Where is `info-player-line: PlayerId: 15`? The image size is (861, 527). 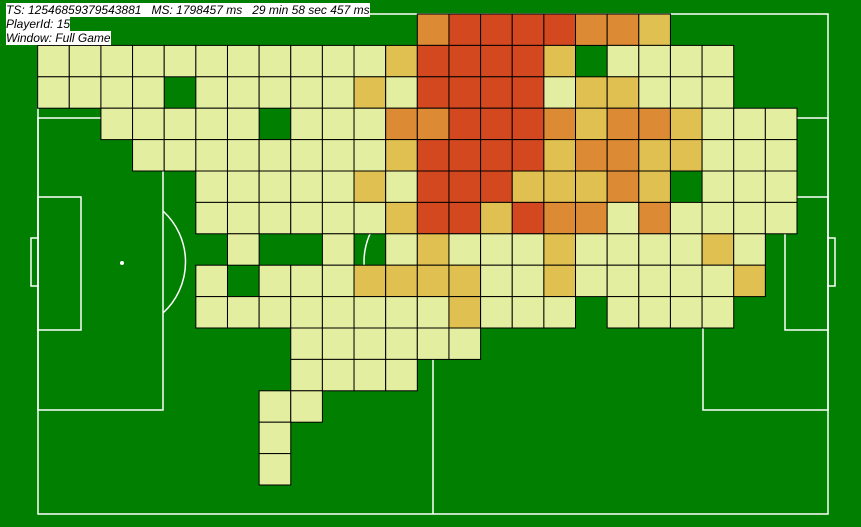 info-player-line: PlayerId: 15 is located at coordinates (188, 24).